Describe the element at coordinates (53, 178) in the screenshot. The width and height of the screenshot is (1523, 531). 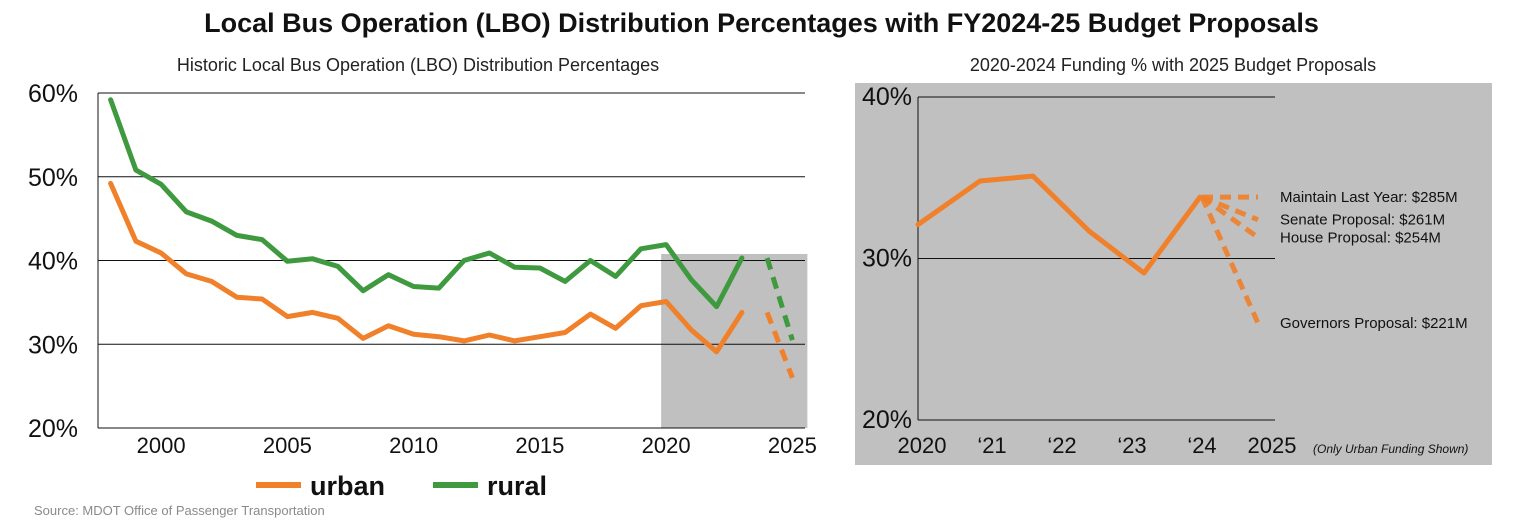
I see `y-tick-label: 50%` at that location.